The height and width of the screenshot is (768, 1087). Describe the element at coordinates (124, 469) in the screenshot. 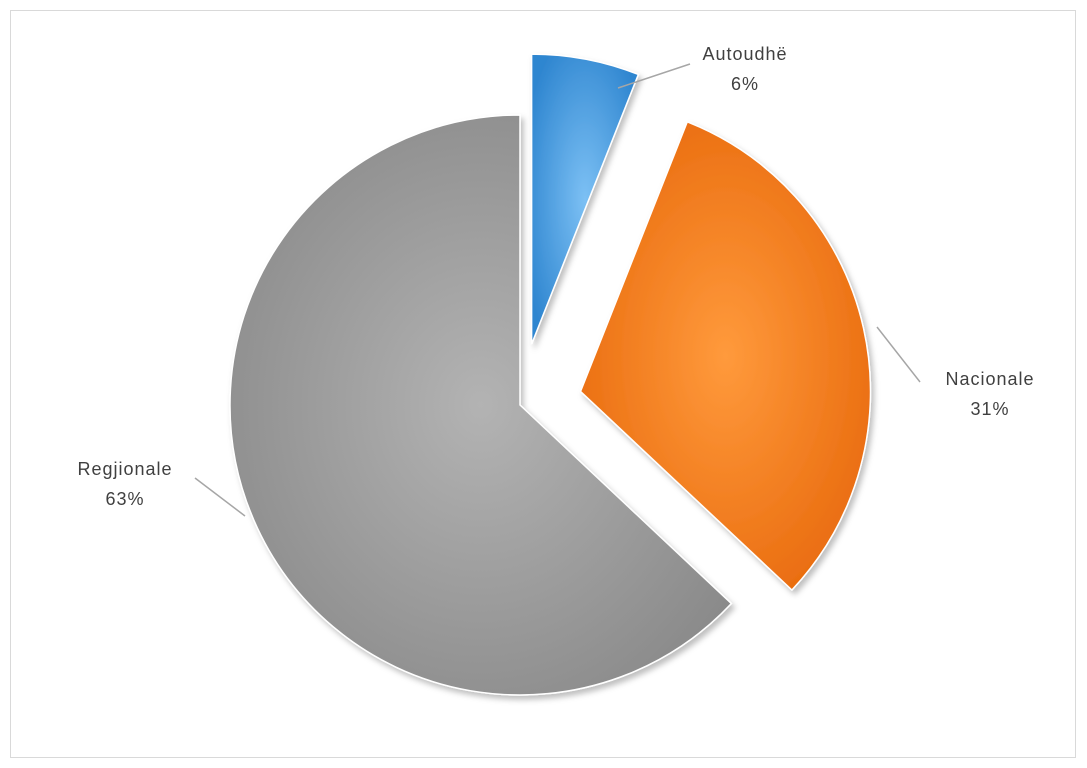

I see `data-label-category: Regjionale` at that location.